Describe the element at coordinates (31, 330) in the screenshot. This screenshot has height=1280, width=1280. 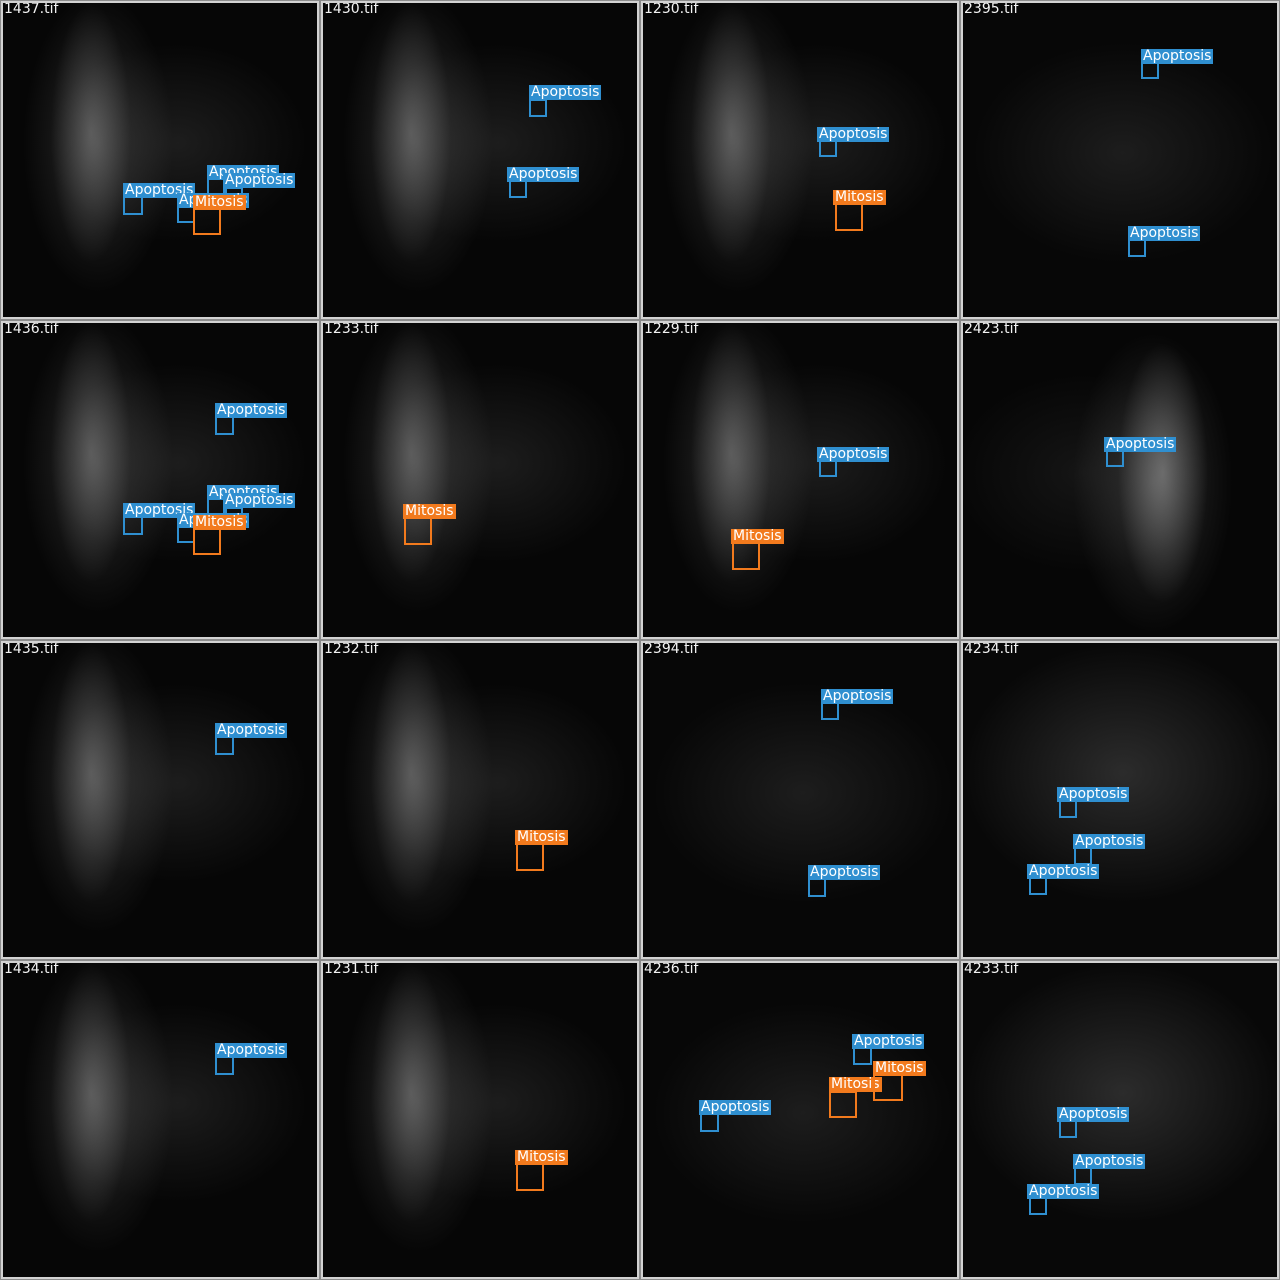
I see `tile-filename: 1436.tif` at that location.